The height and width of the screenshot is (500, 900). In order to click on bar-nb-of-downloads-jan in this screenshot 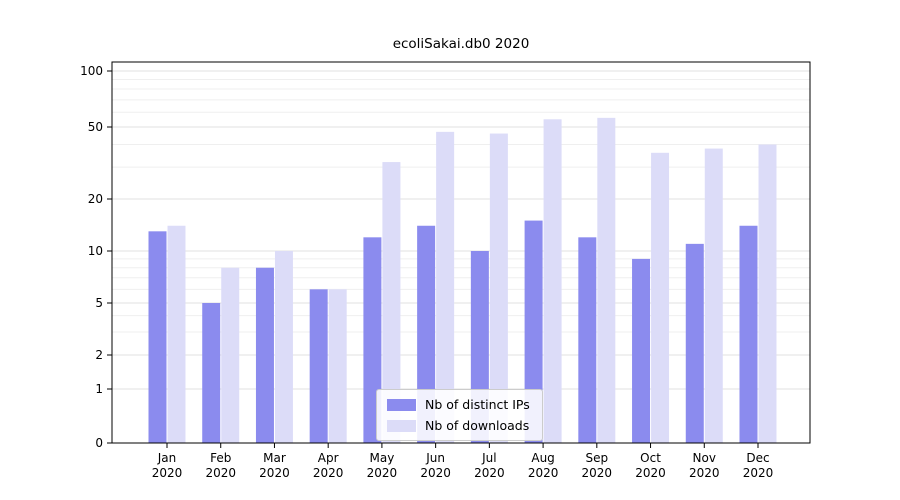, I will do `click(176, 334)`.